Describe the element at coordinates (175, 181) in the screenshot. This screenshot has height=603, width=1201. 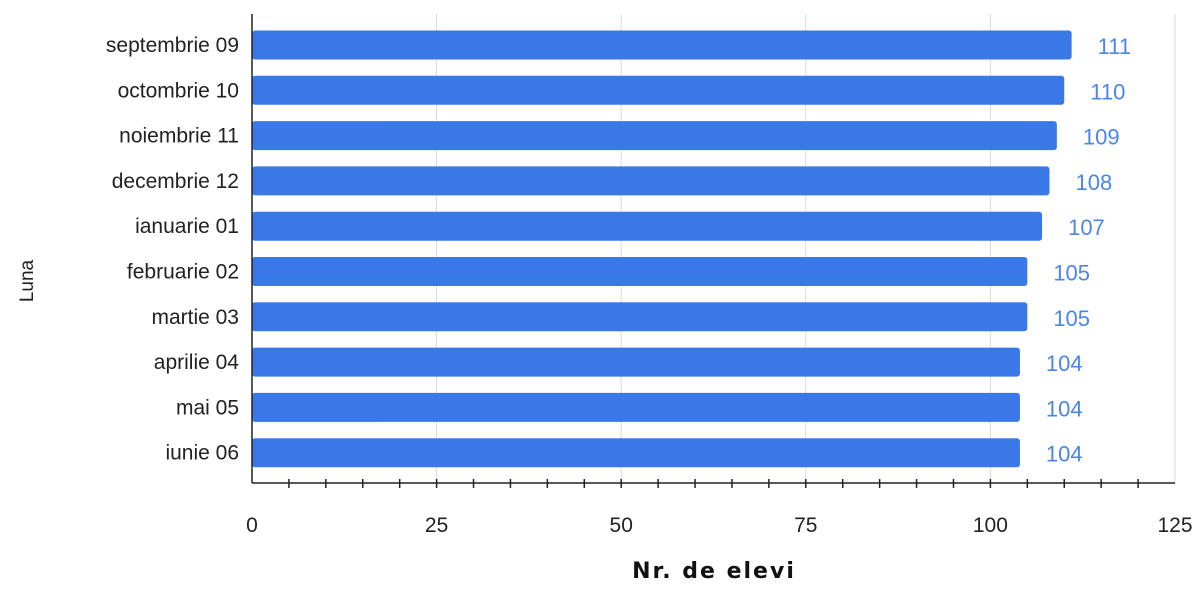
I see `category-label: decembrie 12` at that location.